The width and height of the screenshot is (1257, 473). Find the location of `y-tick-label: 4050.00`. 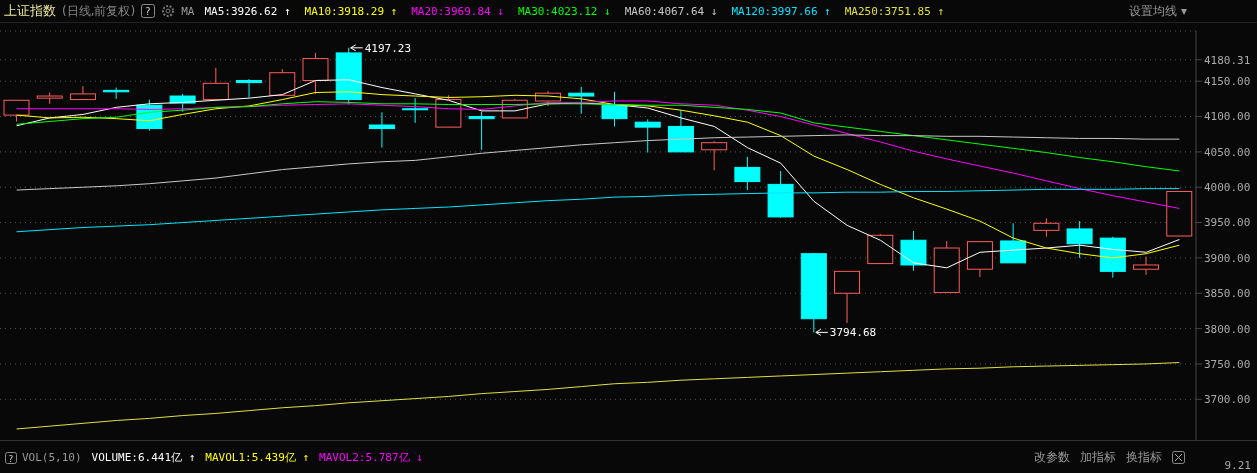

y-tick-label: 4050.00 is located at coordinates (1227, 152).